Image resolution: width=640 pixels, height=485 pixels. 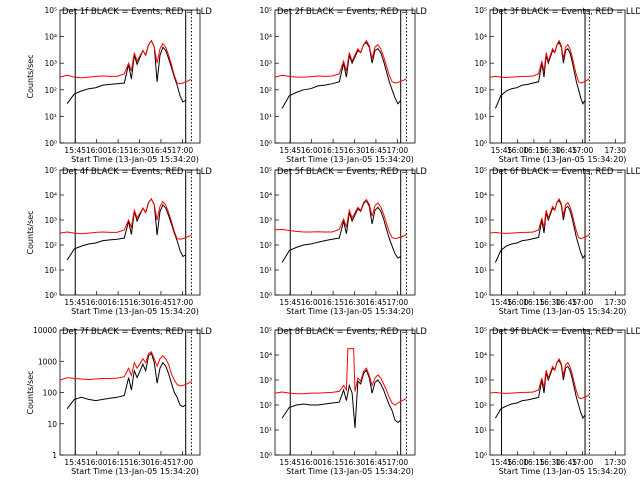 I want to click on y-tick-label: 100, so click(x=50, y=393).